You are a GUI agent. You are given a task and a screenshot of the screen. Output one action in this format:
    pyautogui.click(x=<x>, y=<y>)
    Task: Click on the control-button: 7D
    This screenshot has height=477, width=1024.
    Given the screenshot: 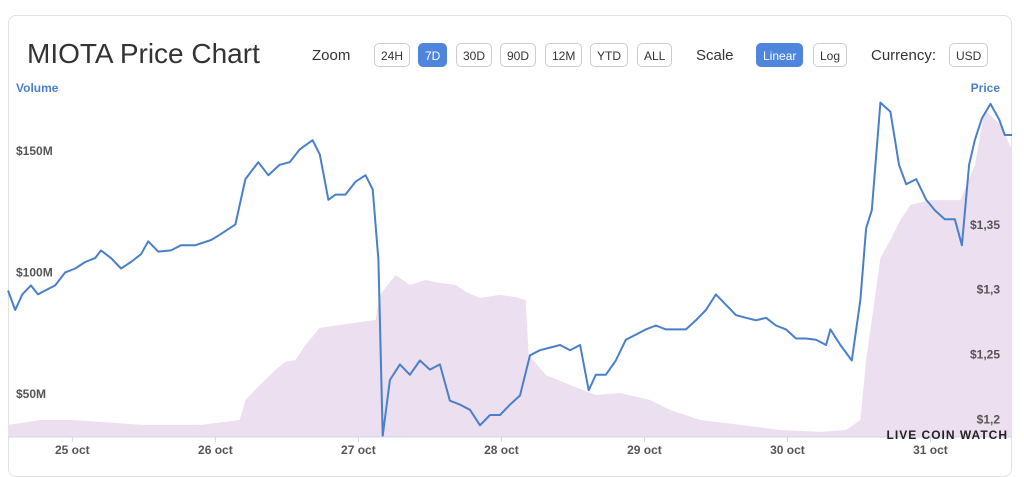 What is the action you would take?
    pyautogui.click(x=433, y=55)
    